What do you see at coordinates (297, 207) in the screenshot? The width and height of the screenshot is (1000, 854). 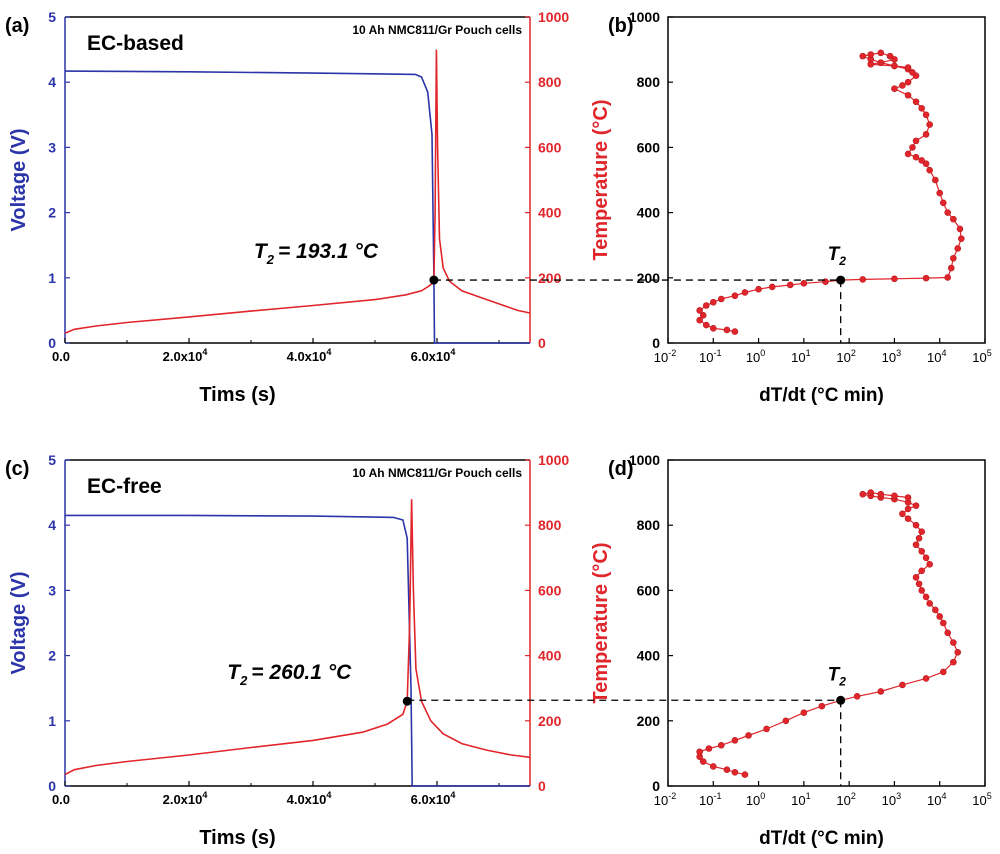 I see `voltage-line` at bounding box center [297, 207].